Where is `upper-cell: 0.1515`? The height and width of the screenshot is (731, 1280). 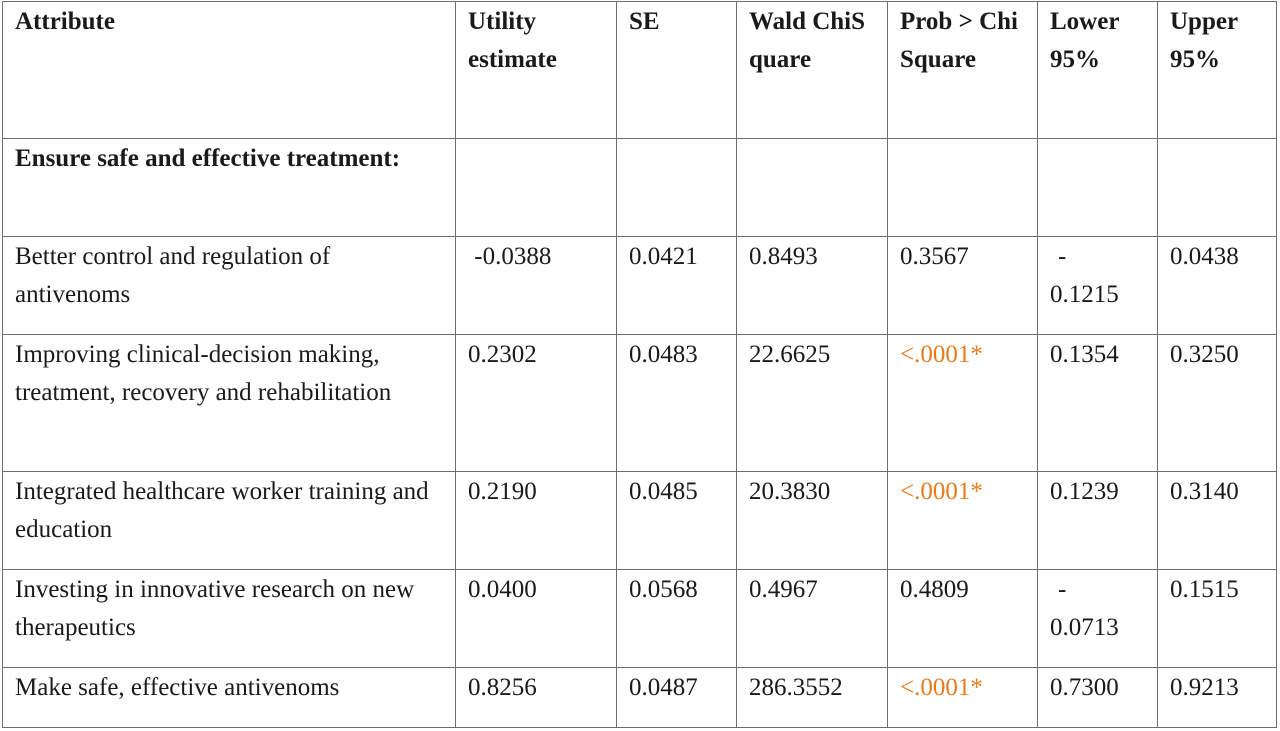 upper-cell: 0.1515 is located at coordinates (1217, 618).